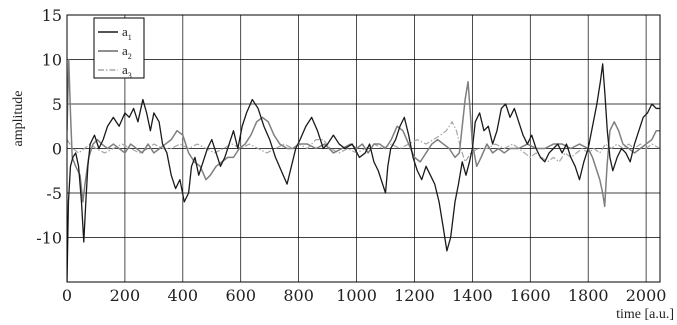 The width and height of the screenshot is (677, 325). What do you see at coordinates (18, 119) in the screenshot?
I see `y-axis-label: amplitude` at bounding box center [18, 119].